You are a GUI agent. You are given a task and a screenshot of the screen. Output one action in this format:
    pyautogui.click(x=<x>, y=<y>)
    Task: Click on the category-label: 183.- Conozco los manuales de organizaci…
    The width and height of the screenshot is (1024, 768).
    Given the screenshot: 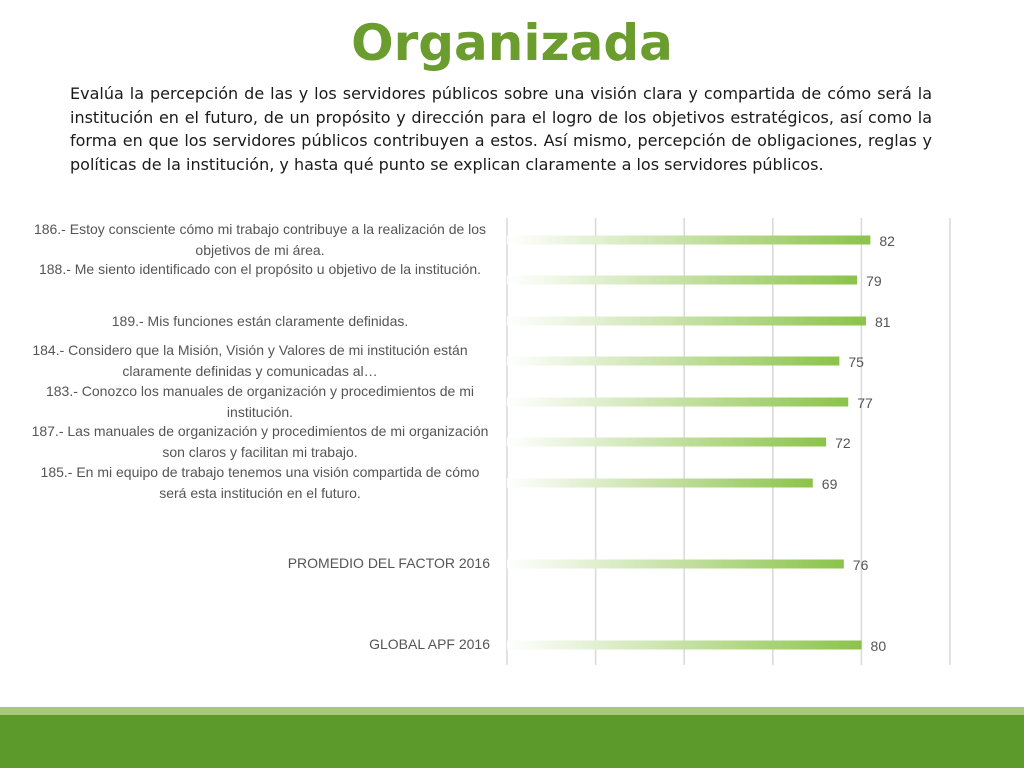 What is the action you would take?
    pyautogui.click(x=259, y=401)
    